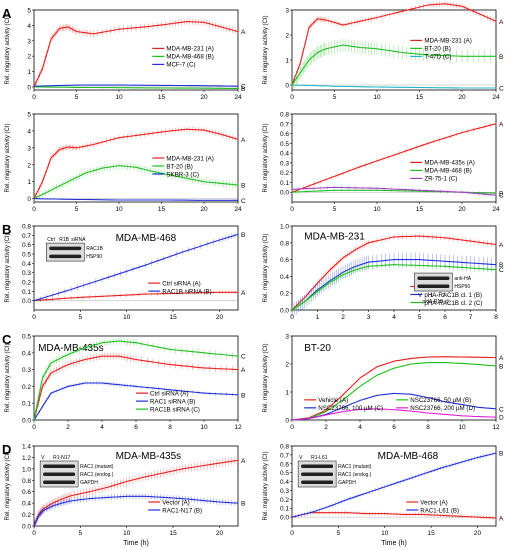 This screenshot has width=511, height=550. I want to click on legend-entry: MCF-7 (C), so click(180, 65).